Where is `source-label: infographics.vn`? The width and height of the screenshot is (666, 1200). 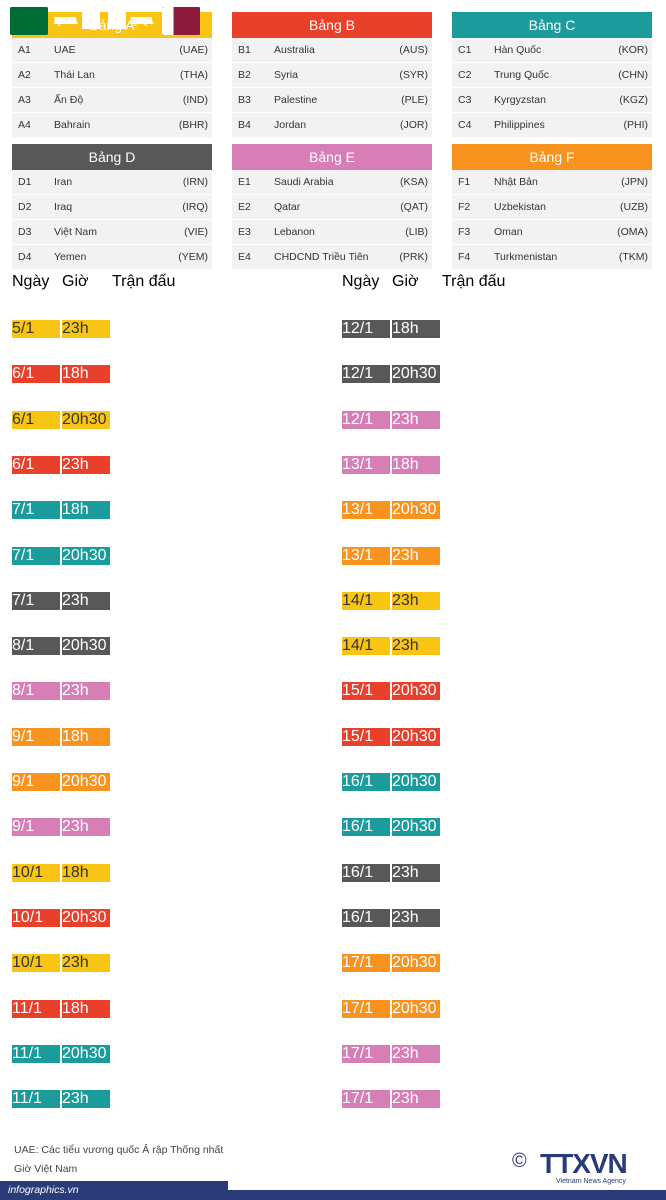
source-label: infographics.vn is located at coordinates (114, 1190).